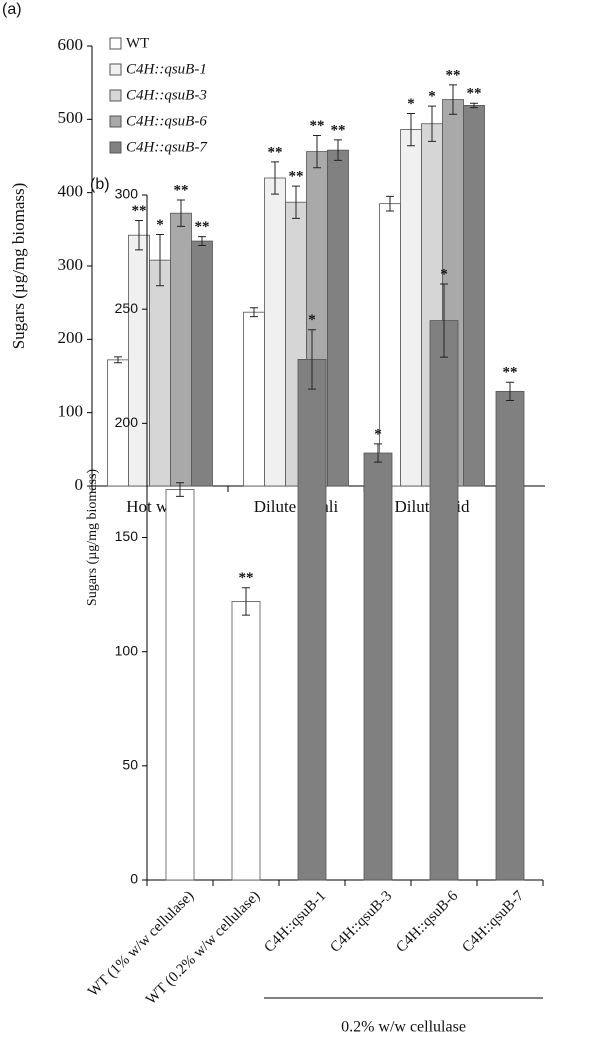  What do you see at coordinates (100, 184) in the screenshot?
I see `panel-label: (b)` at bounding box center [100, 184].